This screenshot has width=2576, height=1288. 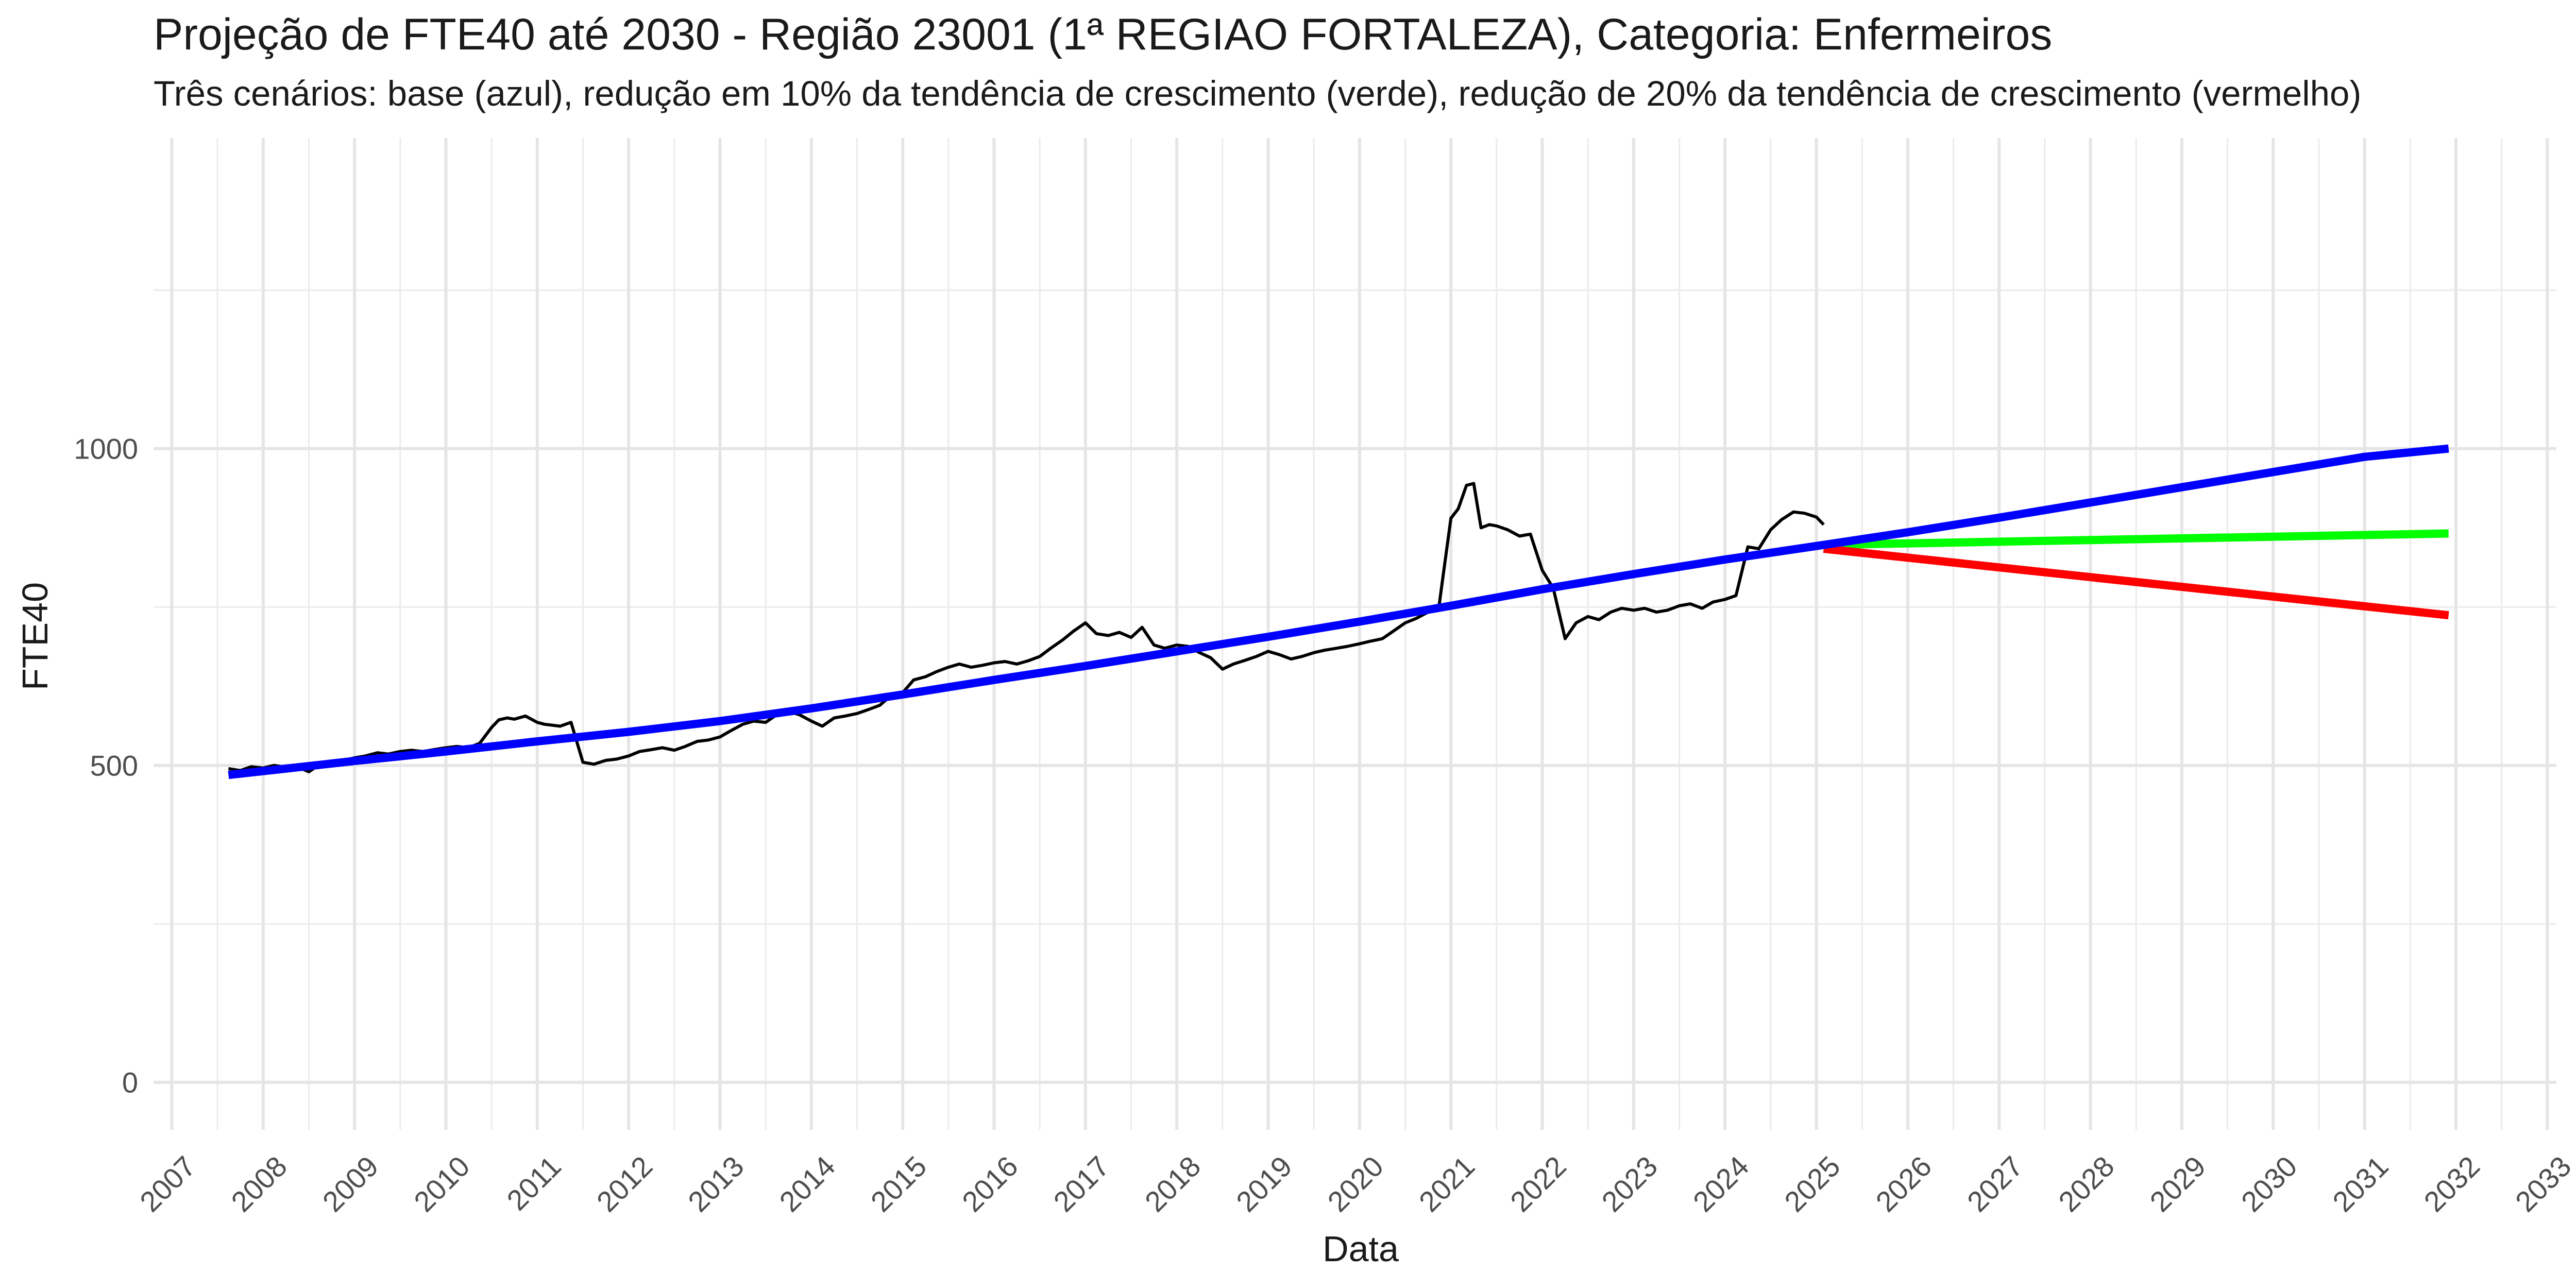 What do you see at coordinates (990, 1184) in the screenshot?
I see `x-tick-label: 2016` at bounding box center [990, 1184].